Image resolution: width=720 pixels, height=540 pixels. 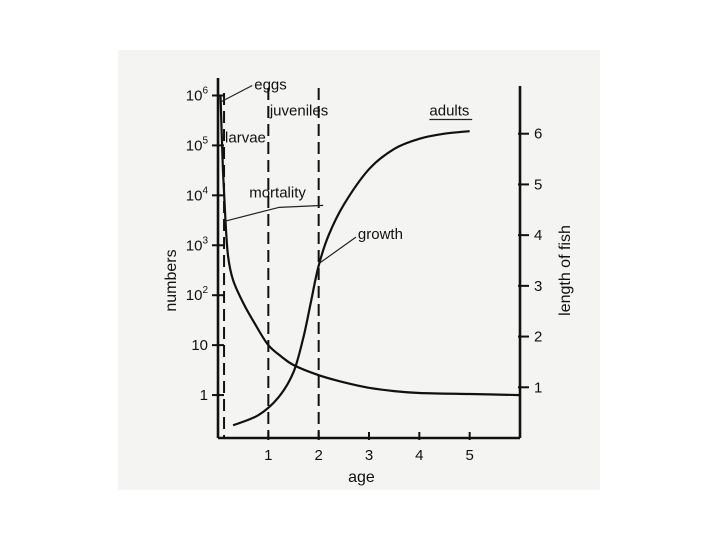 What do you see at coordinates (419, 455) in the screenshot?
I see `x-tick-label-4: 4` at bounding box center [419, 455].